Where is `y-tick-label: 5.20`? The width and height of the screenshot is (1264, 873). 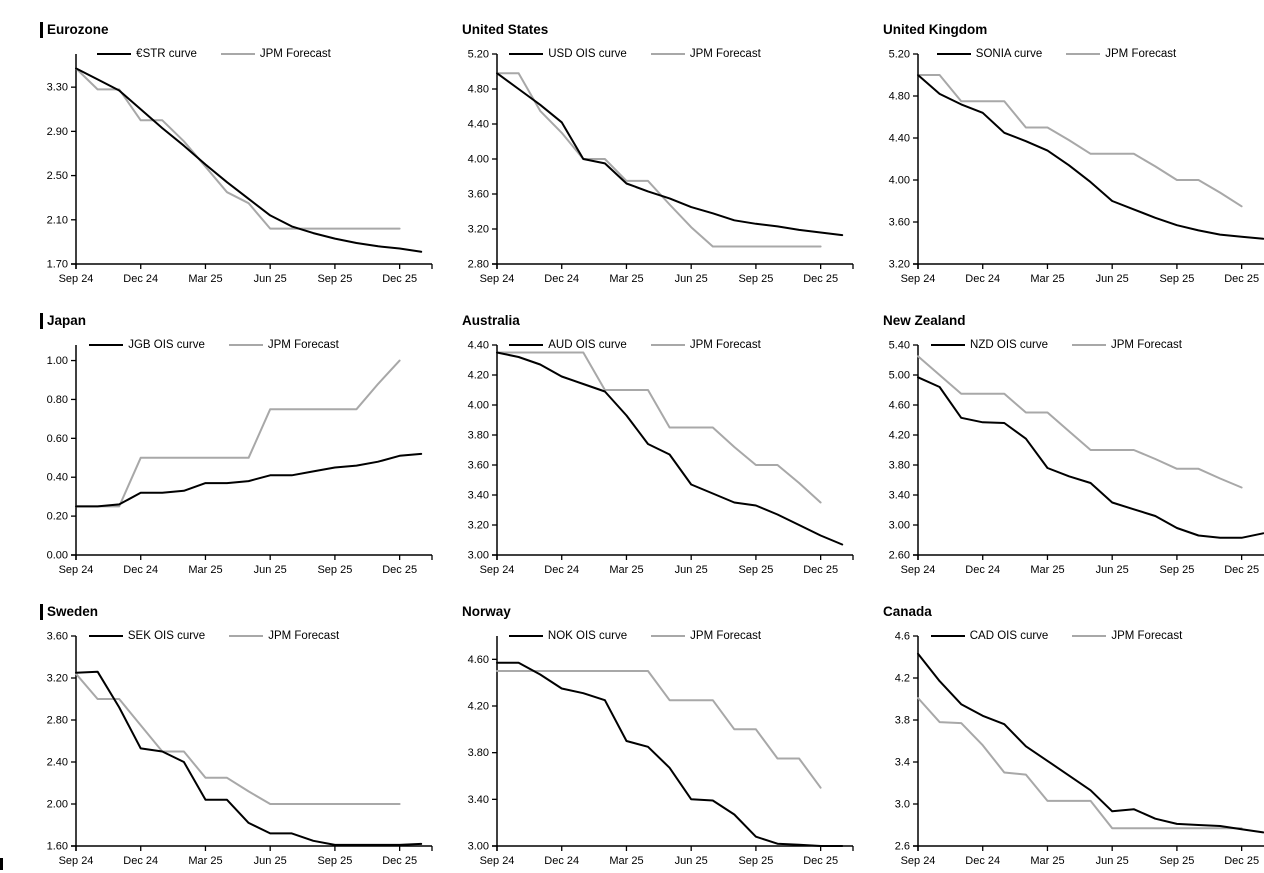 y-tick-label: 5.20 is located at coordinates (899, 55).